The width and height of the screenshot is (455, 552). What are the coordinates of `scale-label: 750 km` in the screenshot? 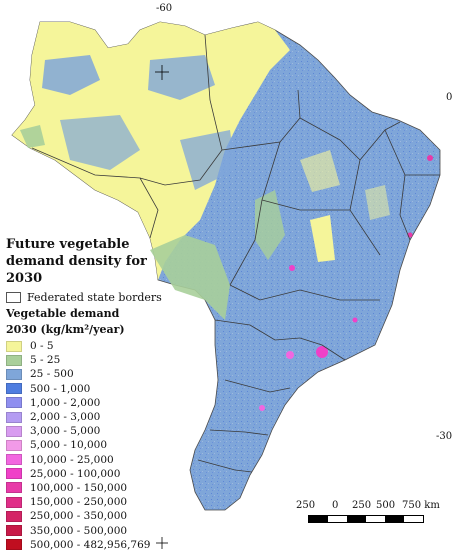 It's located at (421, 505).